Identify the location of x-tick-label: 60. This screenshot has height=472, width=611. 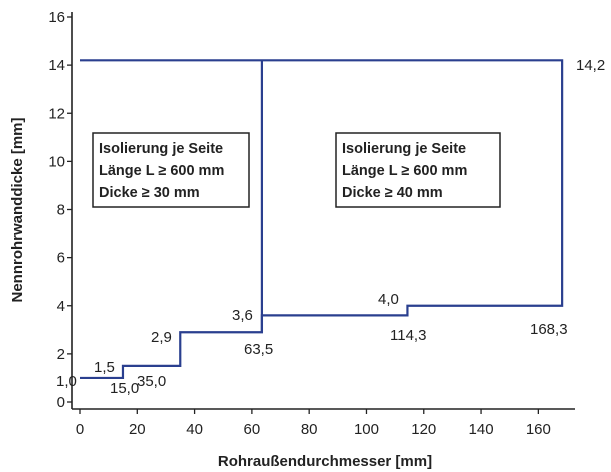
(252, 429).